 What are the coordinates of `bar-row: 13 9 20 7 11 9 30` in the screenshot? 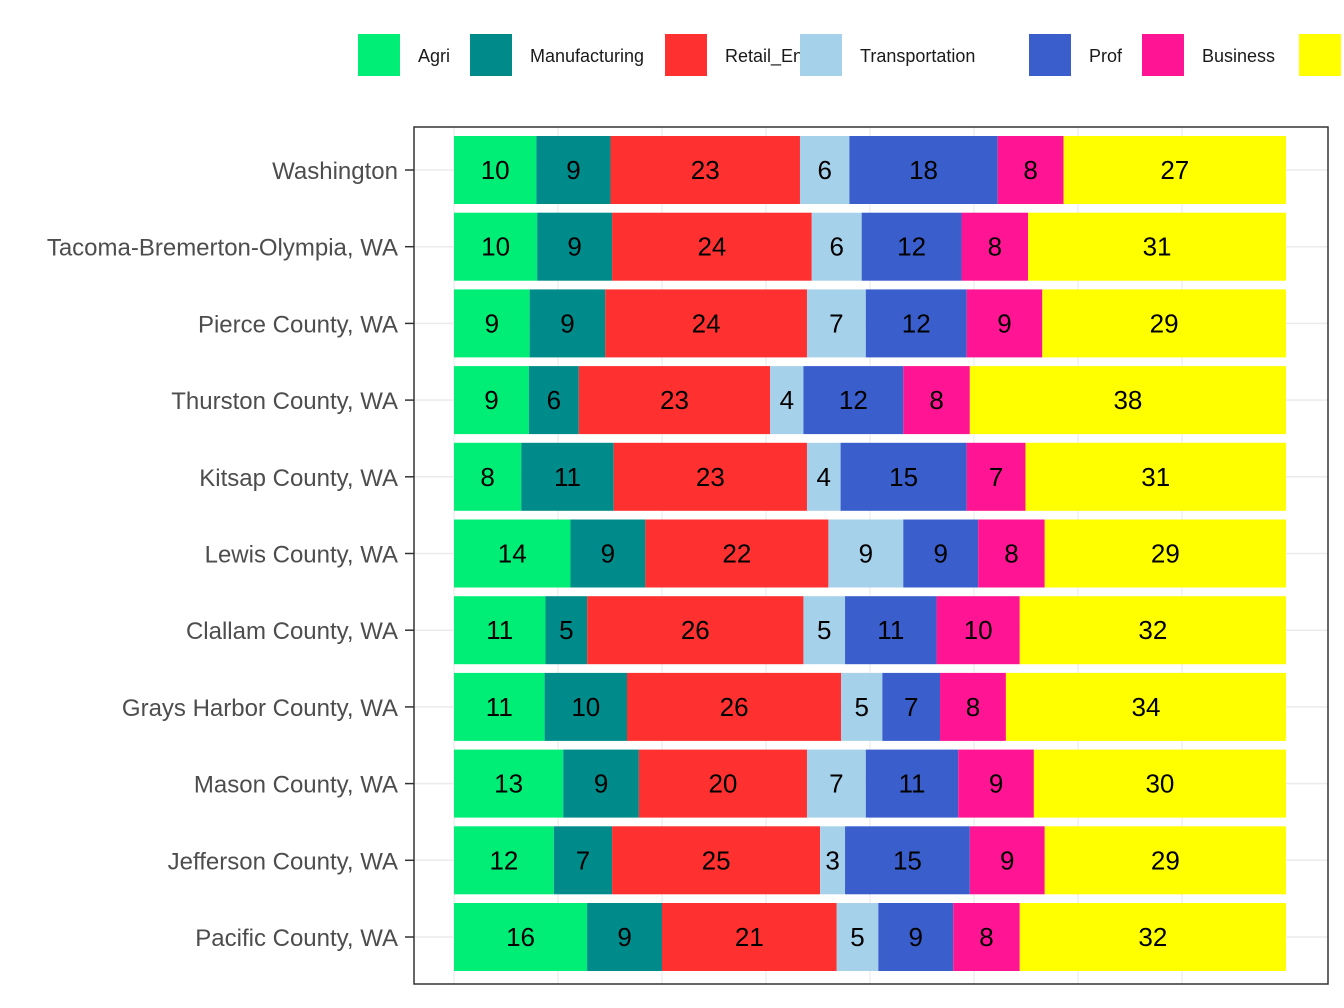 It's located at (870, 783).